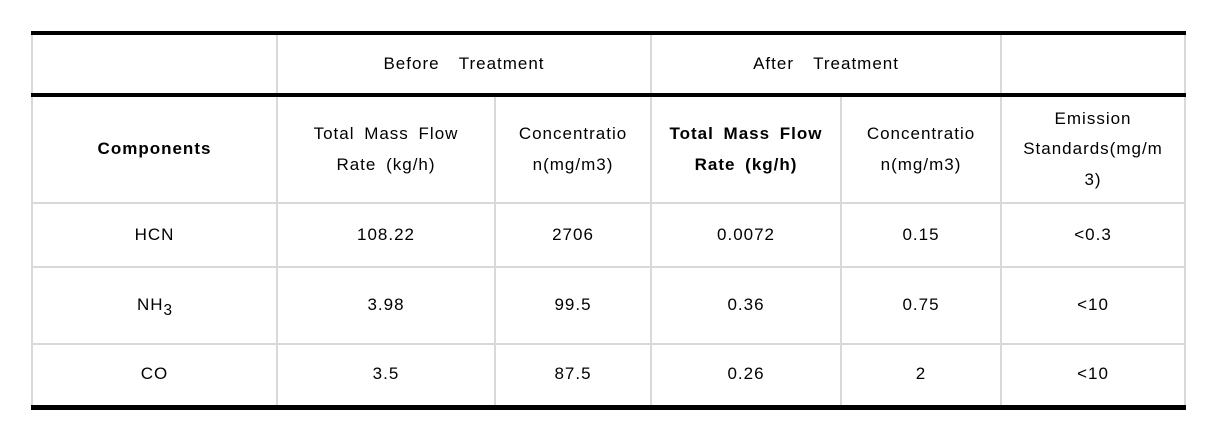 The height and width of the screenshot is (440, 1220). Describe the element at coordinates (386, 235) in the screenshot. I see `before-mass-flow-cell: 108.22` at that location.